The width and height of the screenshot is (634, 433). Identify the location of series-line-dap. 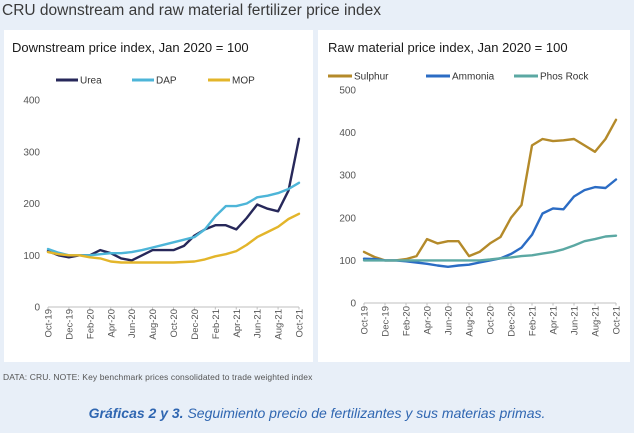
(173, 219).